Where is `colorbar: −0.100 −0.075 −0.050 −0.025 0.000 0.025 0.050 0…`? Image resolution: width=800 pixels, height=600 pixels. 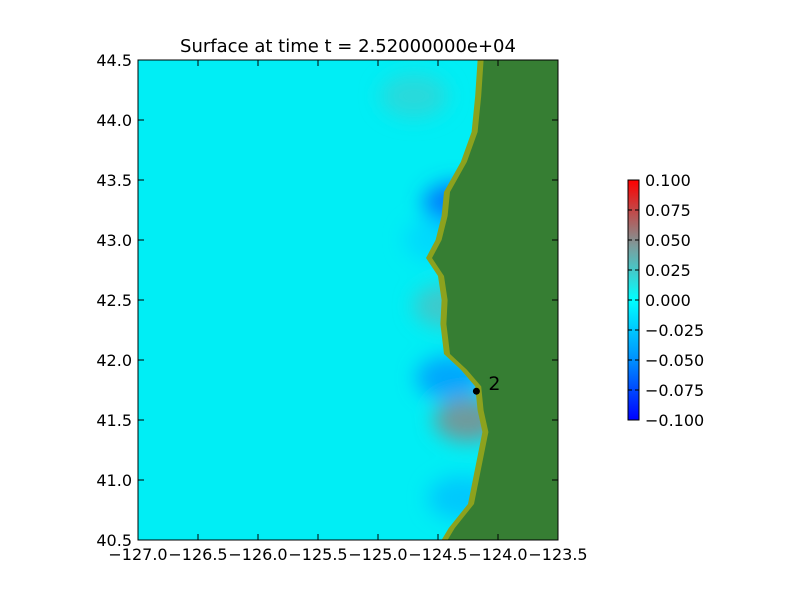 colorbar: −0.100 −0.075 −0.050 −0.025 0.000 0.025 0.050 0… is located at coordinates (665, 300).